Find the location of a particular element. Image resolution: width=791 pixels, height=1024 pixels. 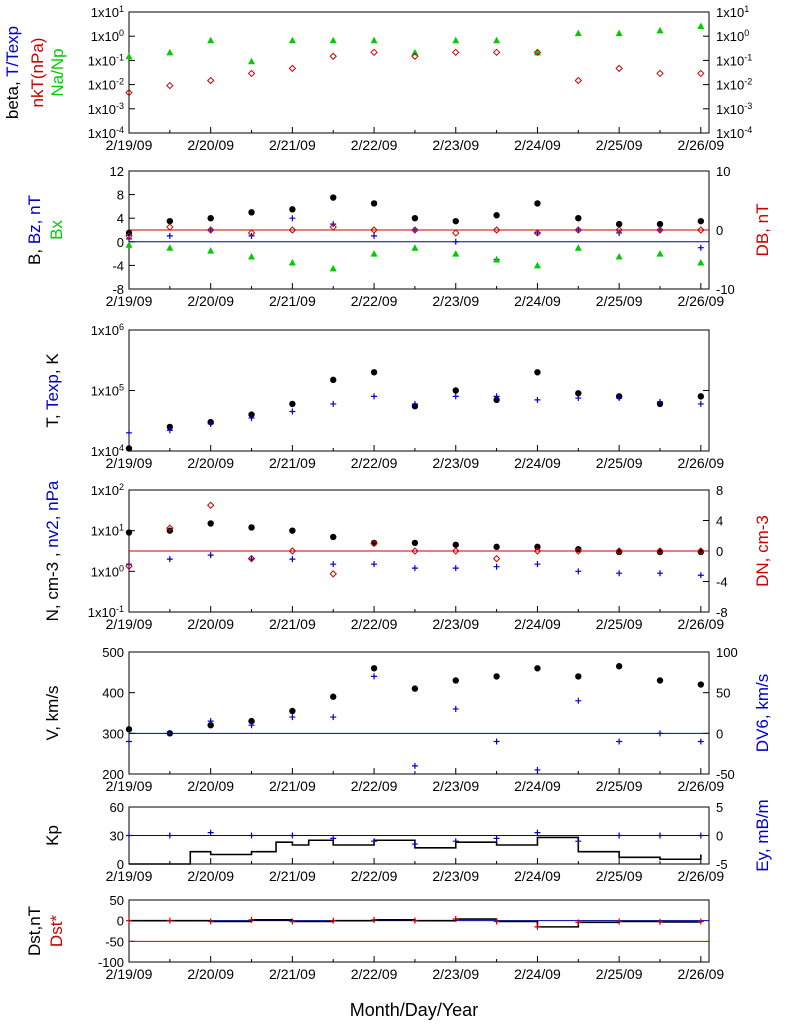

y-axis-label-right-part-0: DV6, km/s is located at coordinates (762, 713).